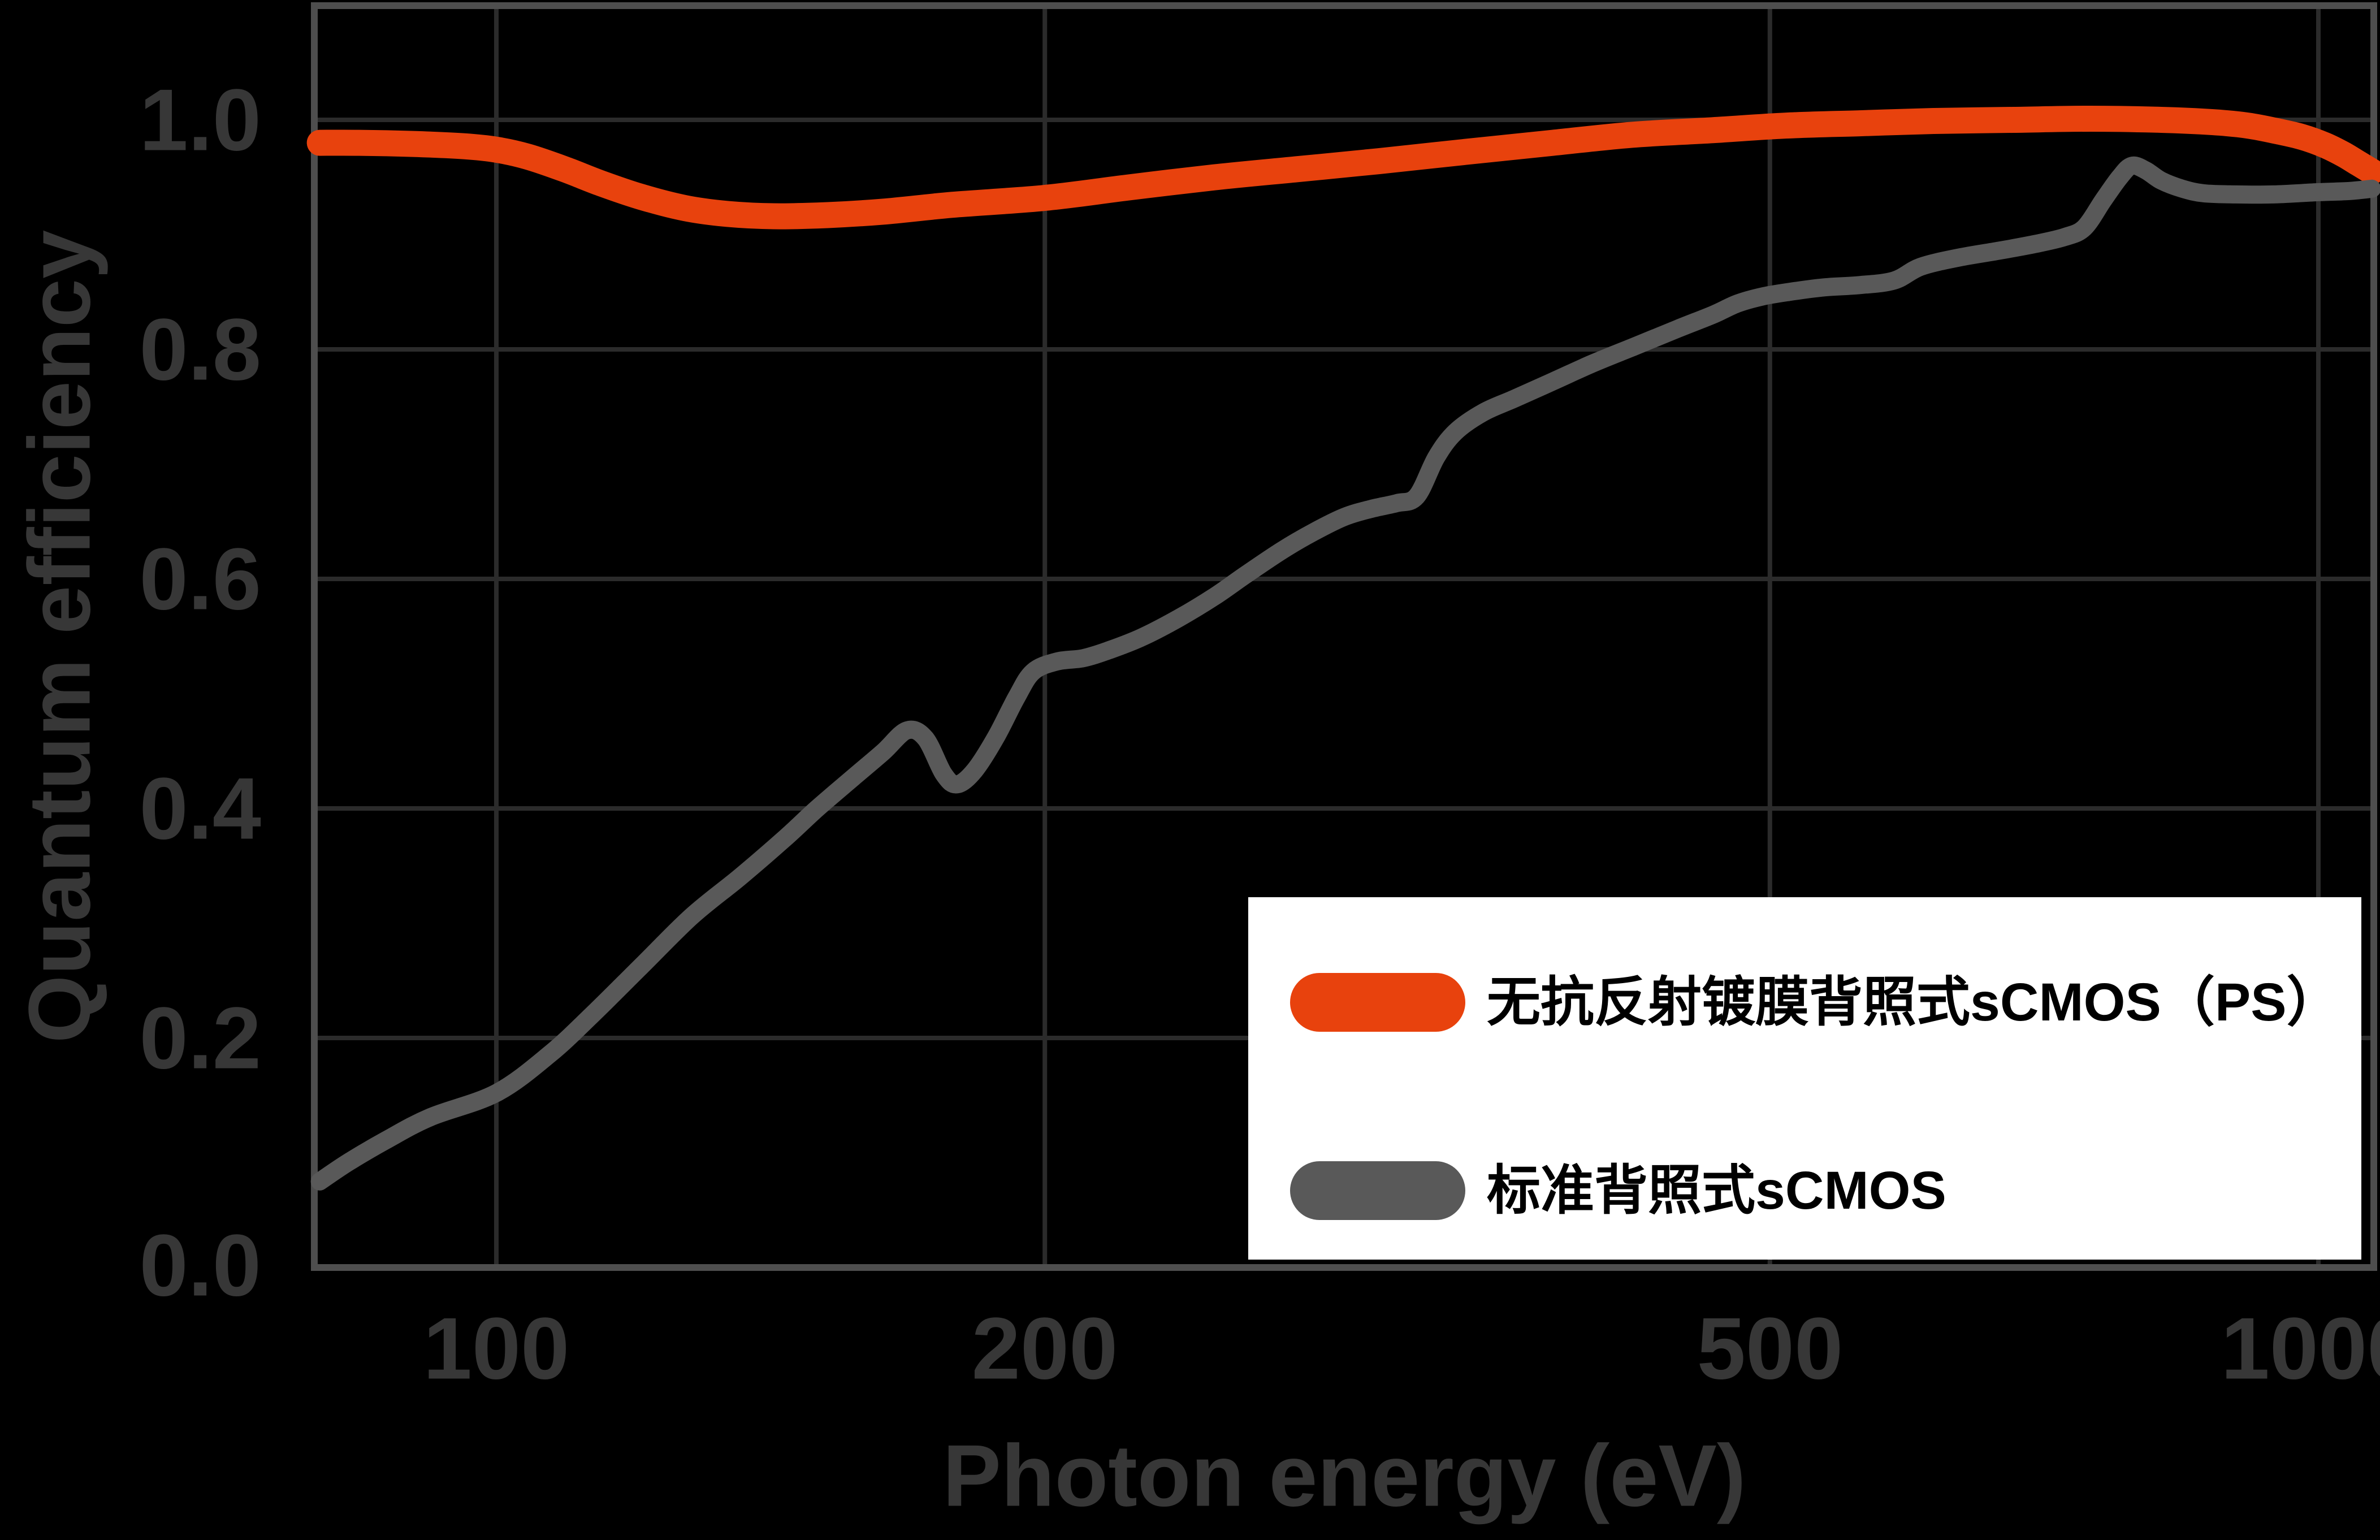 The height and width of the screenshot is (1540, 2380). I want to click on x-tick-100: 100, so click(496, 1349).